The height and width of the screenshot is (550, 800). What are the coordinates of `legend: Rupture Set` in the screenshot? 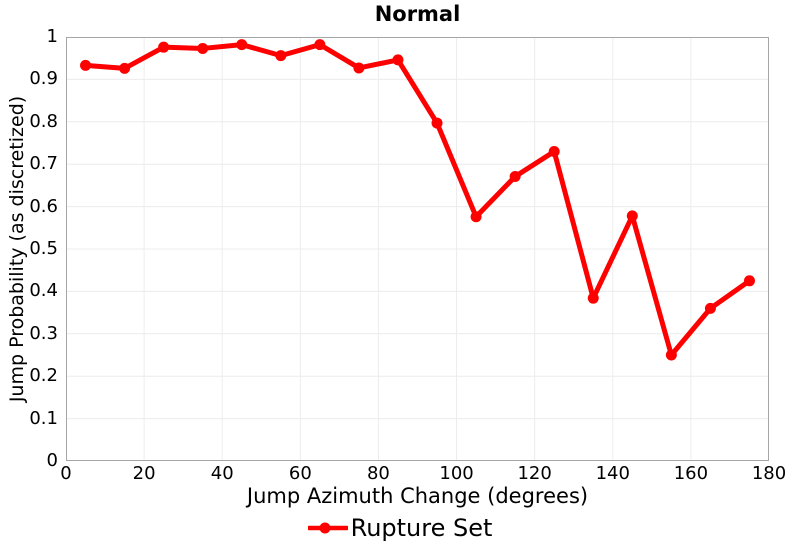 It's located at (400, 528).